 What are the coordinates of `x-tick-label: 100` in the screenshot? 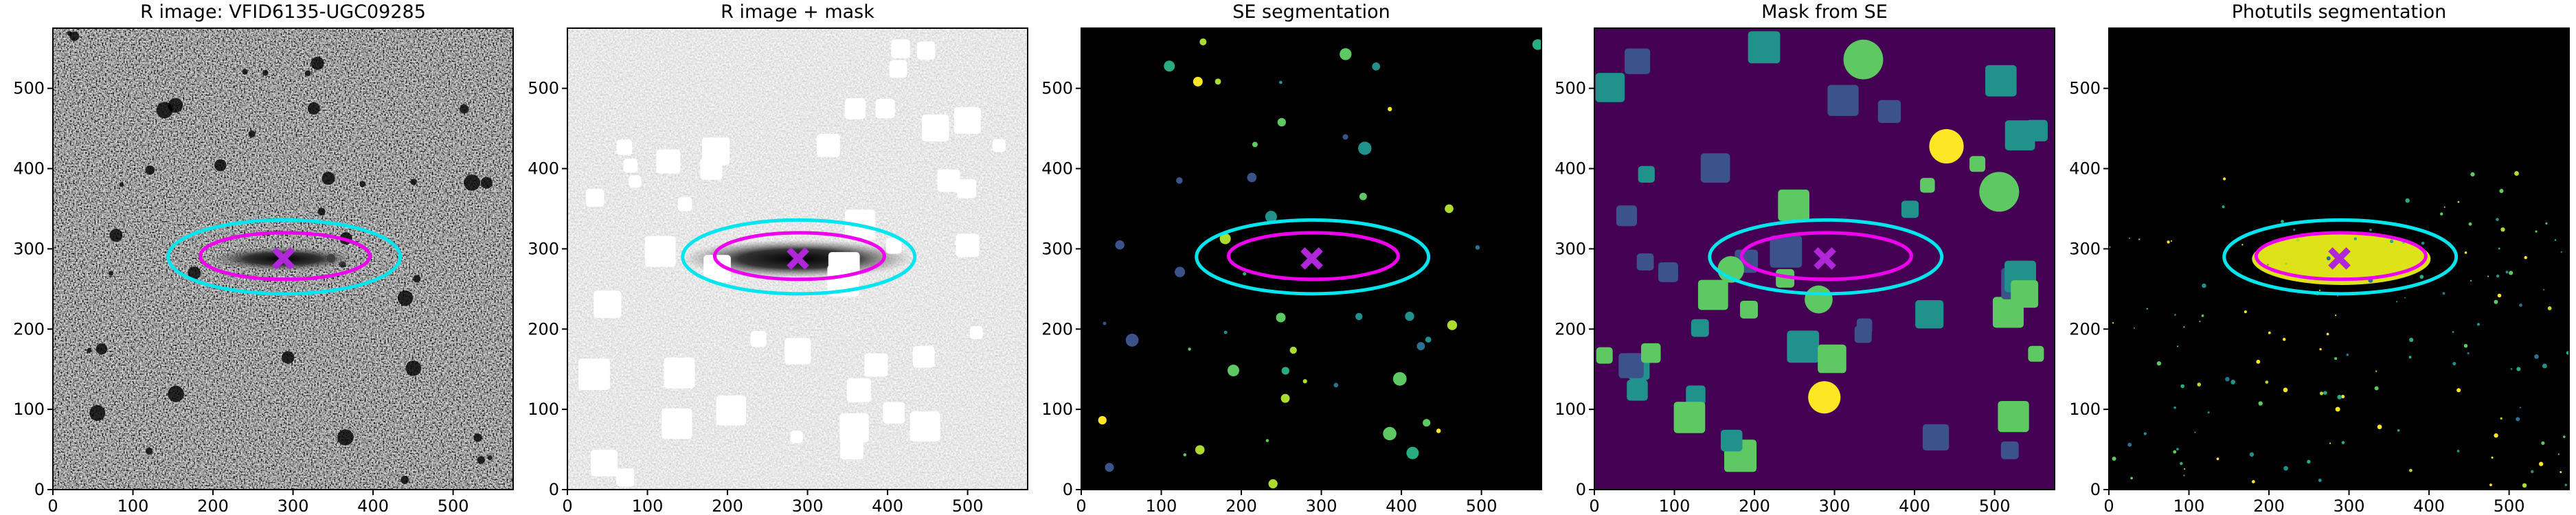 It's located at (133, 505).